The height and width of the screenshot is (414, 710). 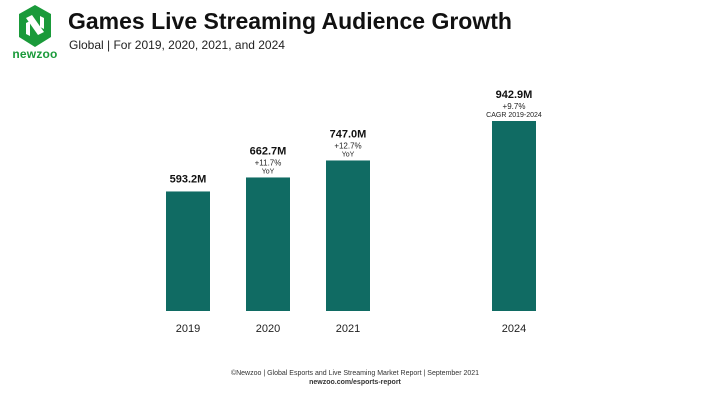 I want to click on bar-2024, so click(x=514, y=216).